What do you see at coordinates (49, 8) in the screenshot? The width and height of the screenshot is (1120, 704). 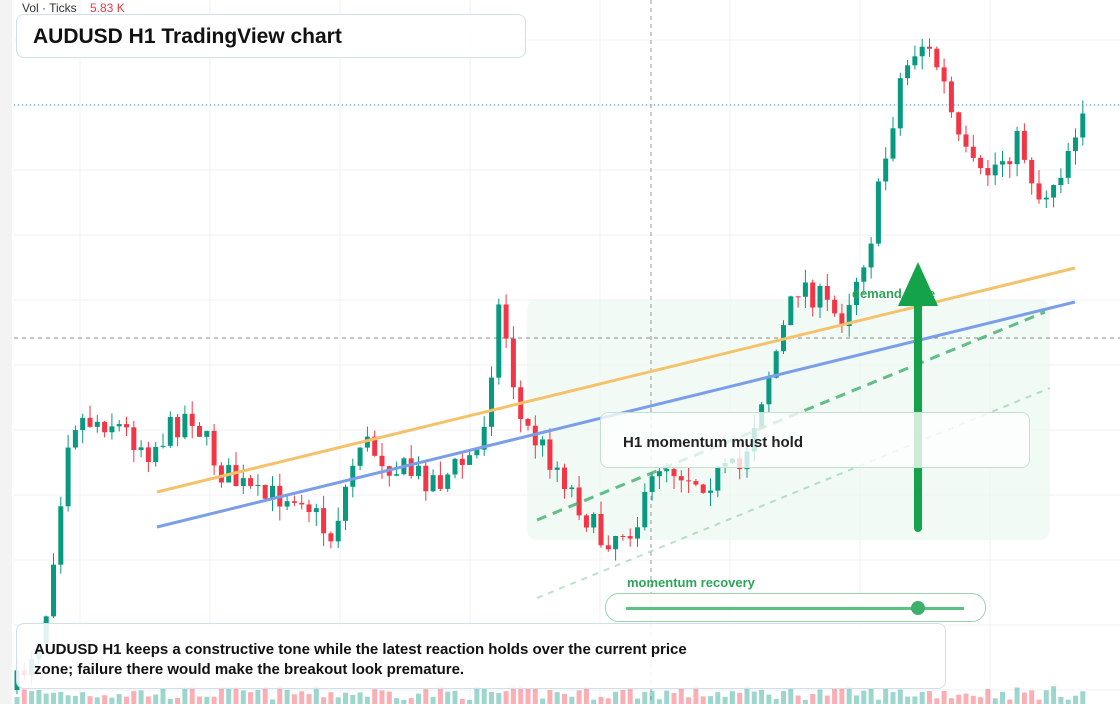 I see `volume-label: Vol · Ticks` at bounding box center [49, 8].